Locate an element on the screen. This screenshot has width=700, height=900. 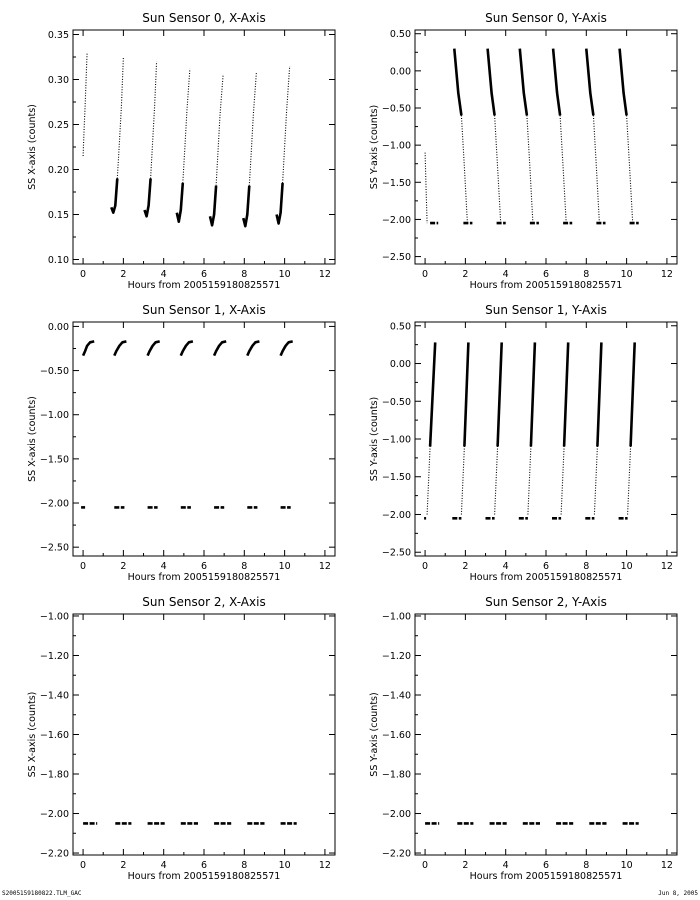
chart-title: Sun Sensor 1, Y-Axis is located at coordinates (546, 310).